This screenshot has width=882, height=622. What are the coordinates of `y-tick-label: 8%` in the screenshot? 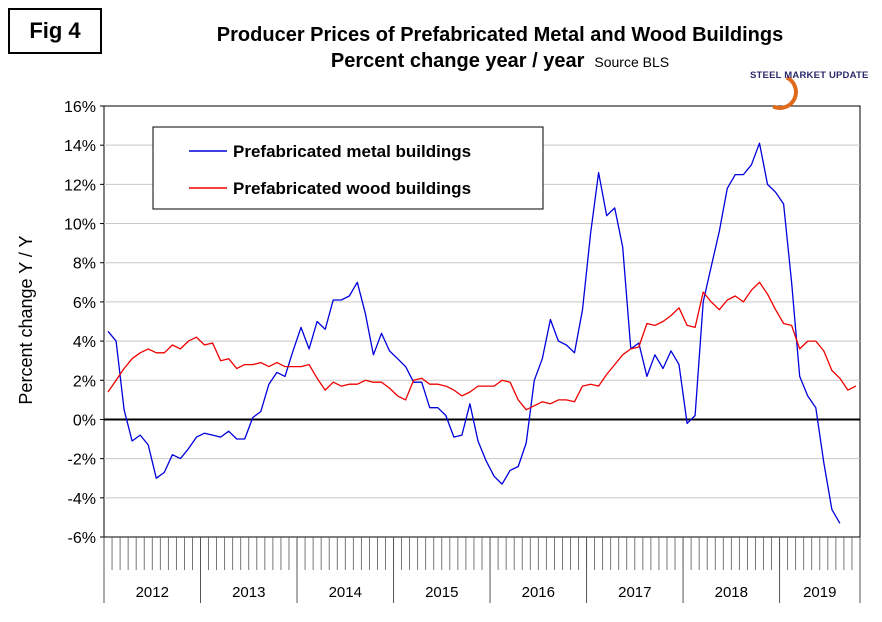 It's located at (84, 264).